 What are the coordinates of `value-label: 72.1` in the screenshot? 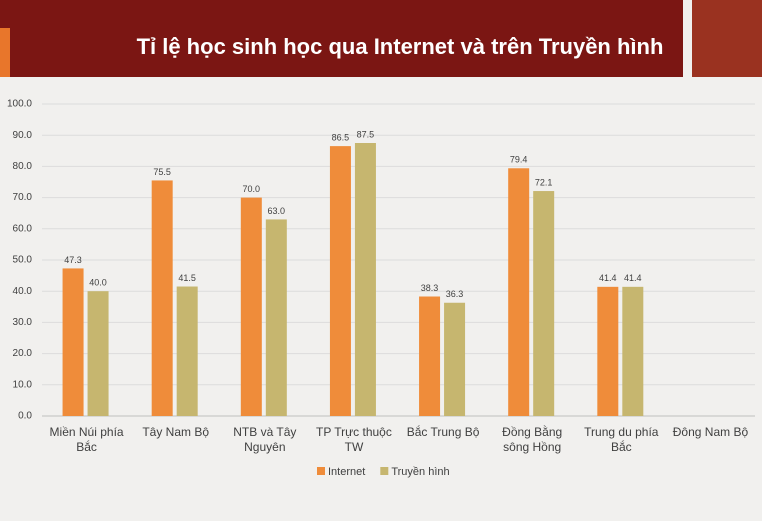 It's located at (544, 182).